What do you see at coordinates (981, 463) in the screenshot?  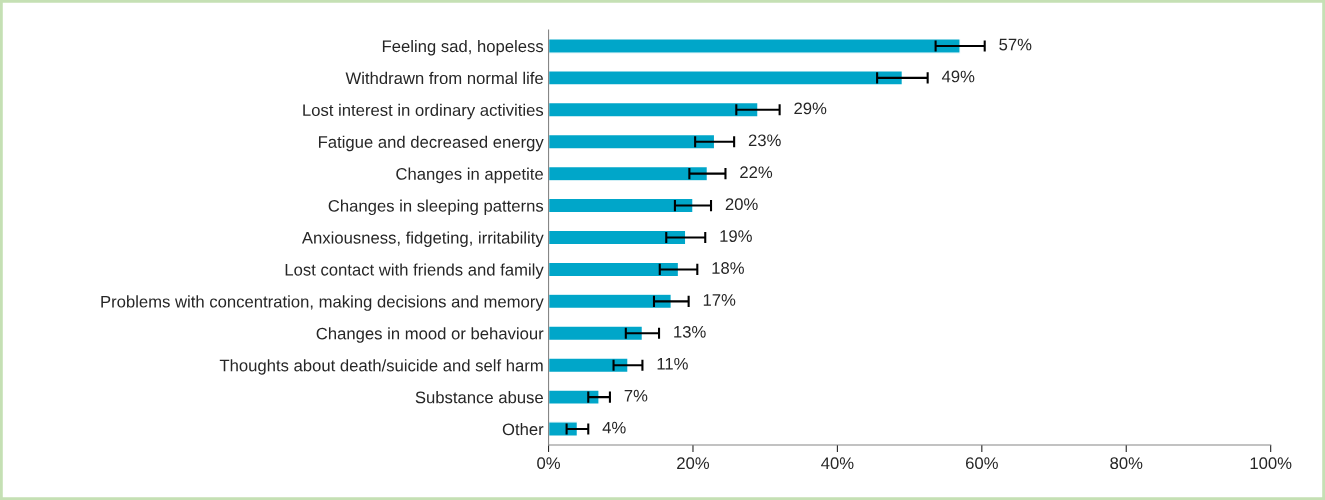 I see `x-tick-label: 60%` at bounding box center [981, 463].